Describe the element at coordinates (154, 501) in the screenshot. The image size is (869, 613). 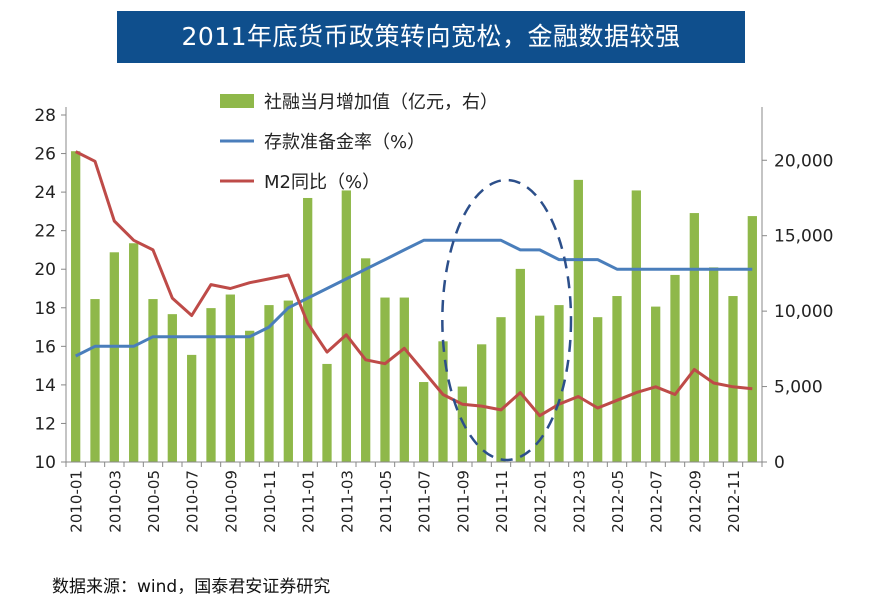
I see `x-tick-label: 2010-05` at that location.